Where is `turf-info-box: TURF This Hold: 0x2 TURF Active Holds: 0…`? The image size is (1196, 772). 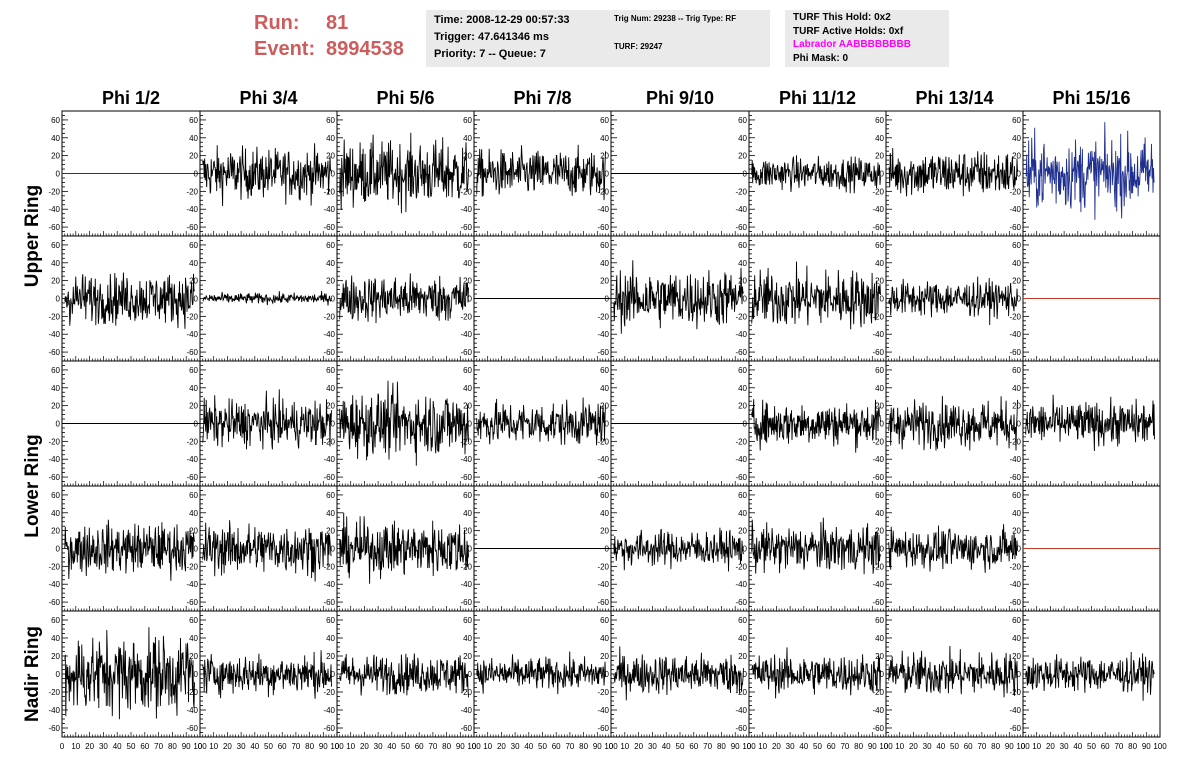
turf-info-box: TURF This Hold: 0x2 TURF Active Holds: 0… is located at coordinates (867, 38).